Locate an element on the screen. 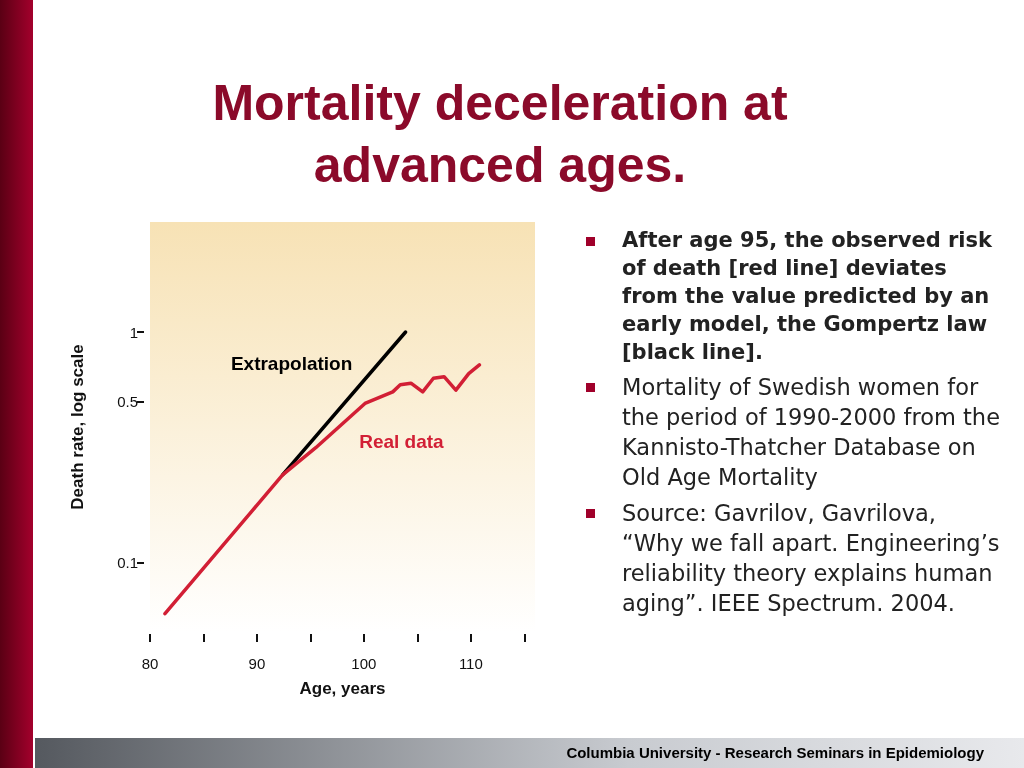  x-axis-title: Age, years is located at coordinates (342, 688).